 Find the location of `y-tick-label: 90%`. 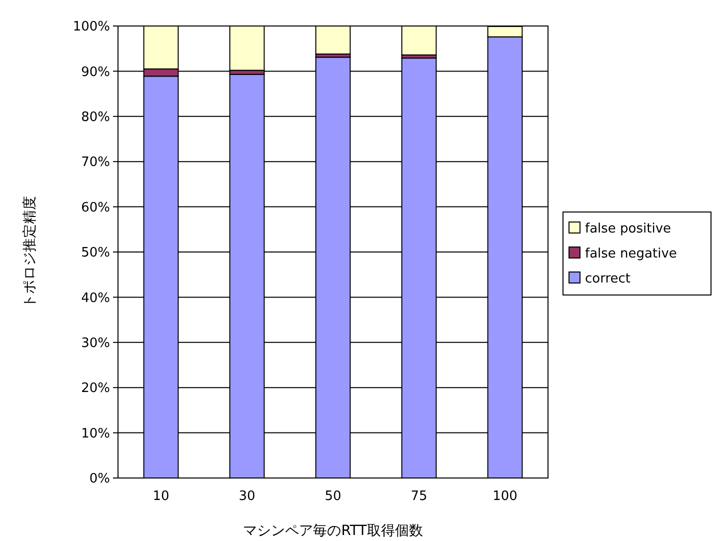

y-tick-label: 90% is located at coordinates (95, 72).